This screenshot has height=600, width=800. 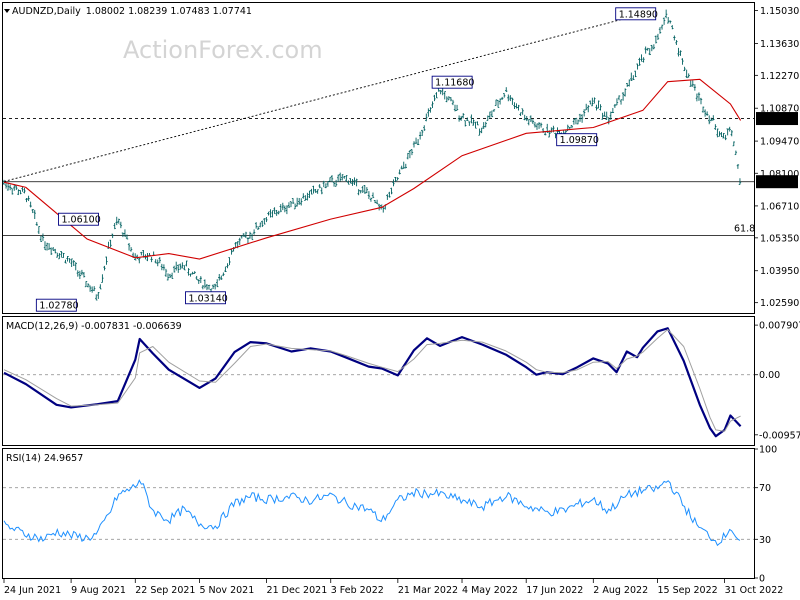 I want to click on x-tick-label: 2 Aug 2022, so click(x=620, y=590).